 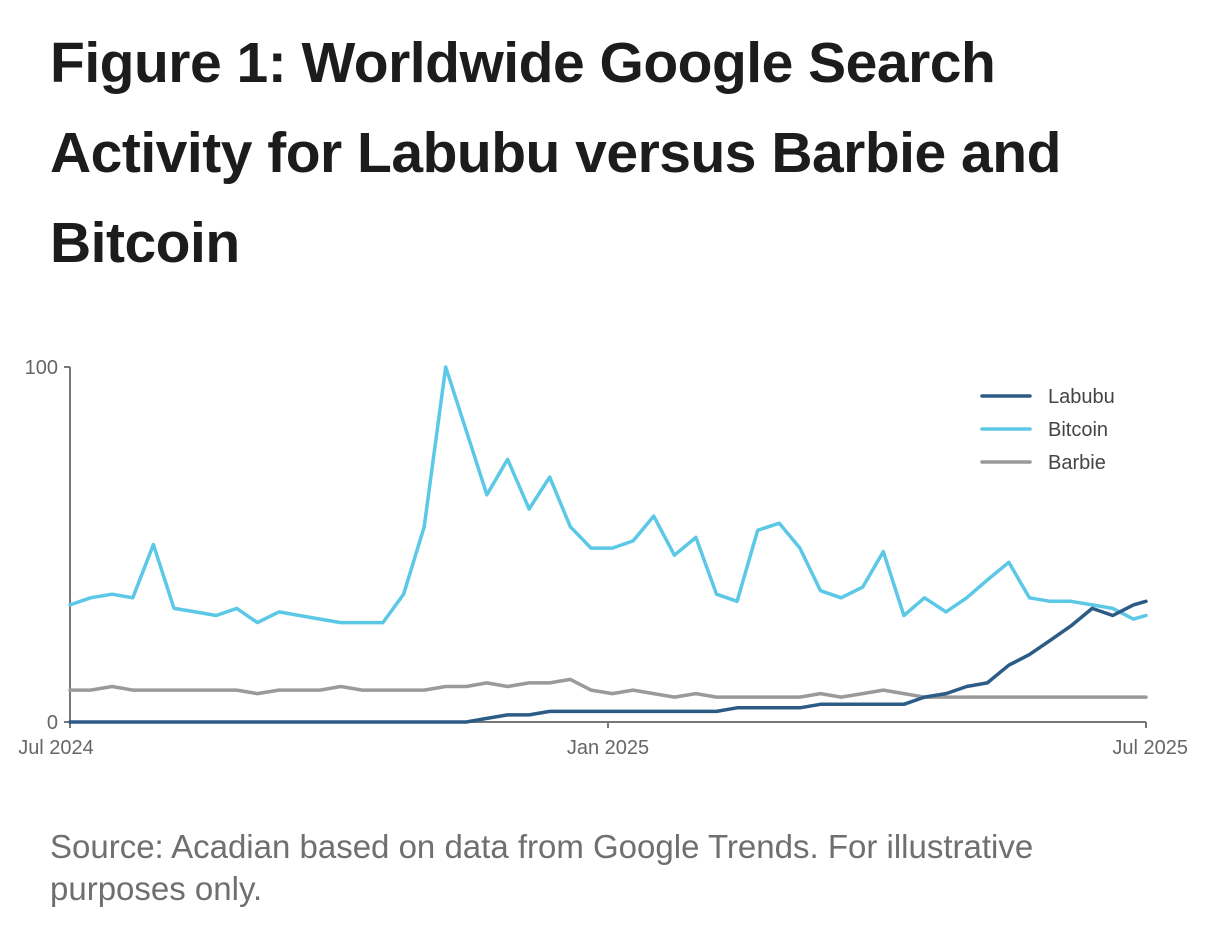 I want to click on x-tick-label: Jul 2024, so click(x=56, y=748).